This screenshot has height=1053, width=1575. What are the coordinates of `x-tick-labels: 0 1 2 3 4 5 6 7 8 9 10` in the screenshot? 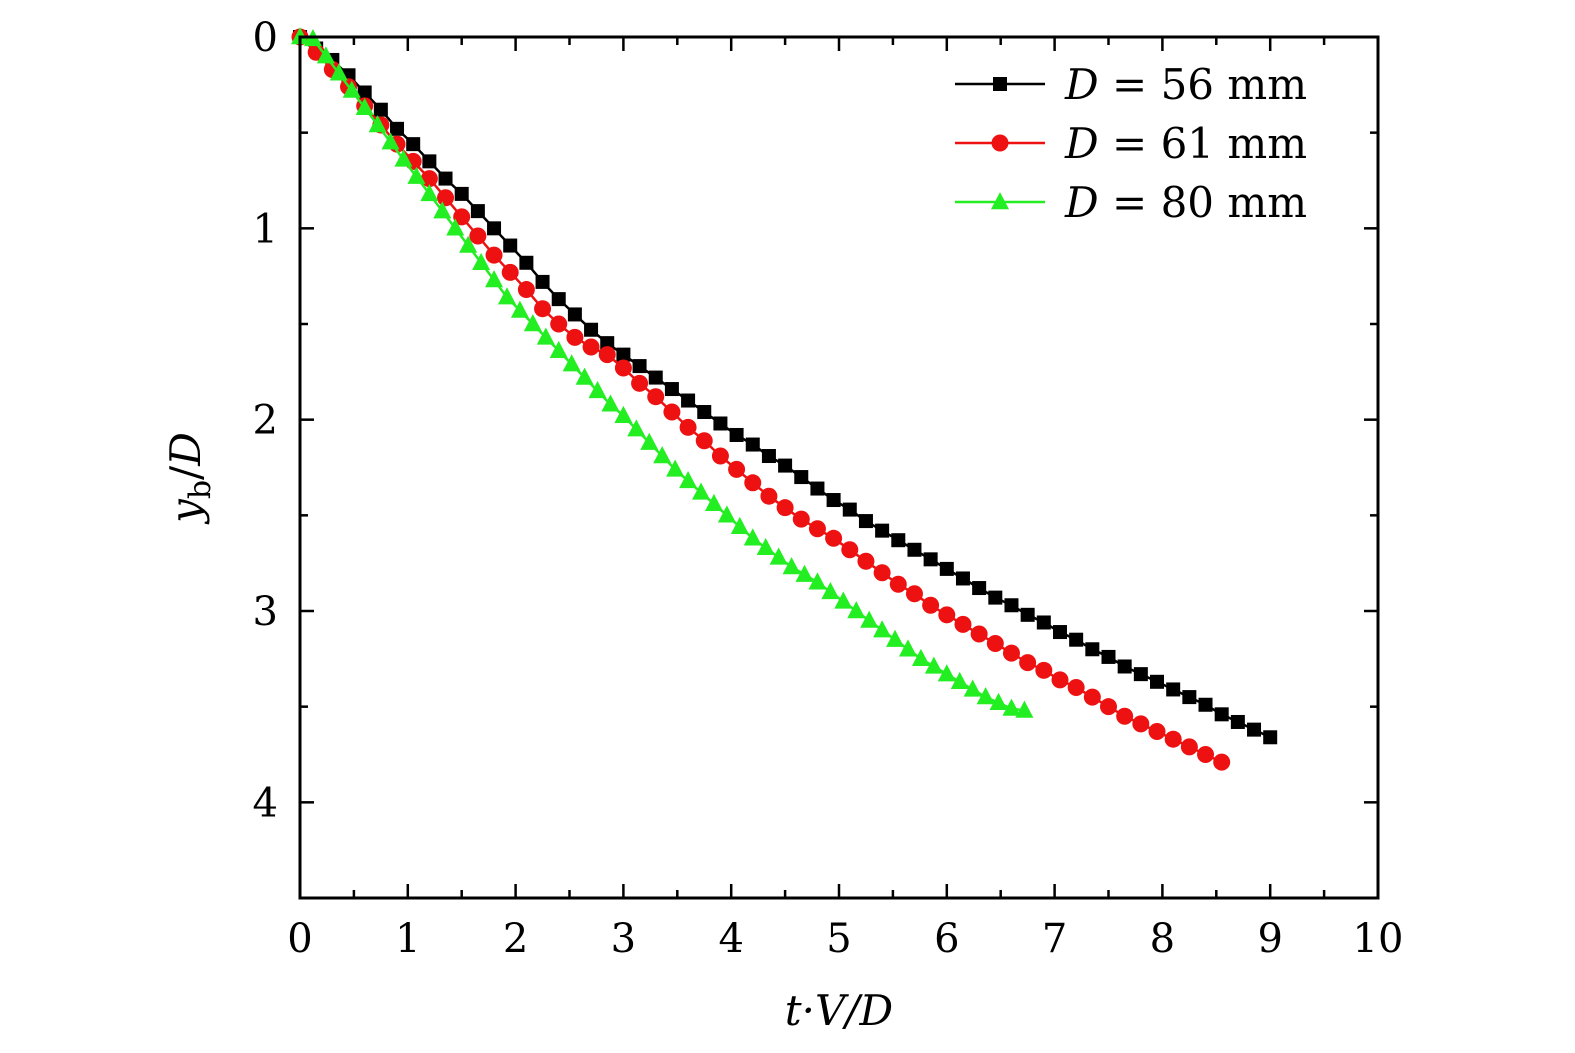 It's located at (845, 939).